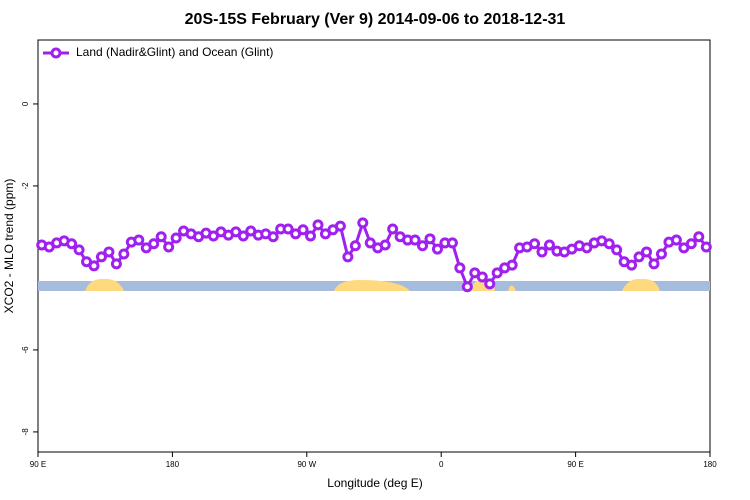 The height and width of the screenshot is (500, 750). What do you see at coordinates (306, 464) in the screenshot?
I see `x-tick-label: 90 W` at bounding box center [306, 464].